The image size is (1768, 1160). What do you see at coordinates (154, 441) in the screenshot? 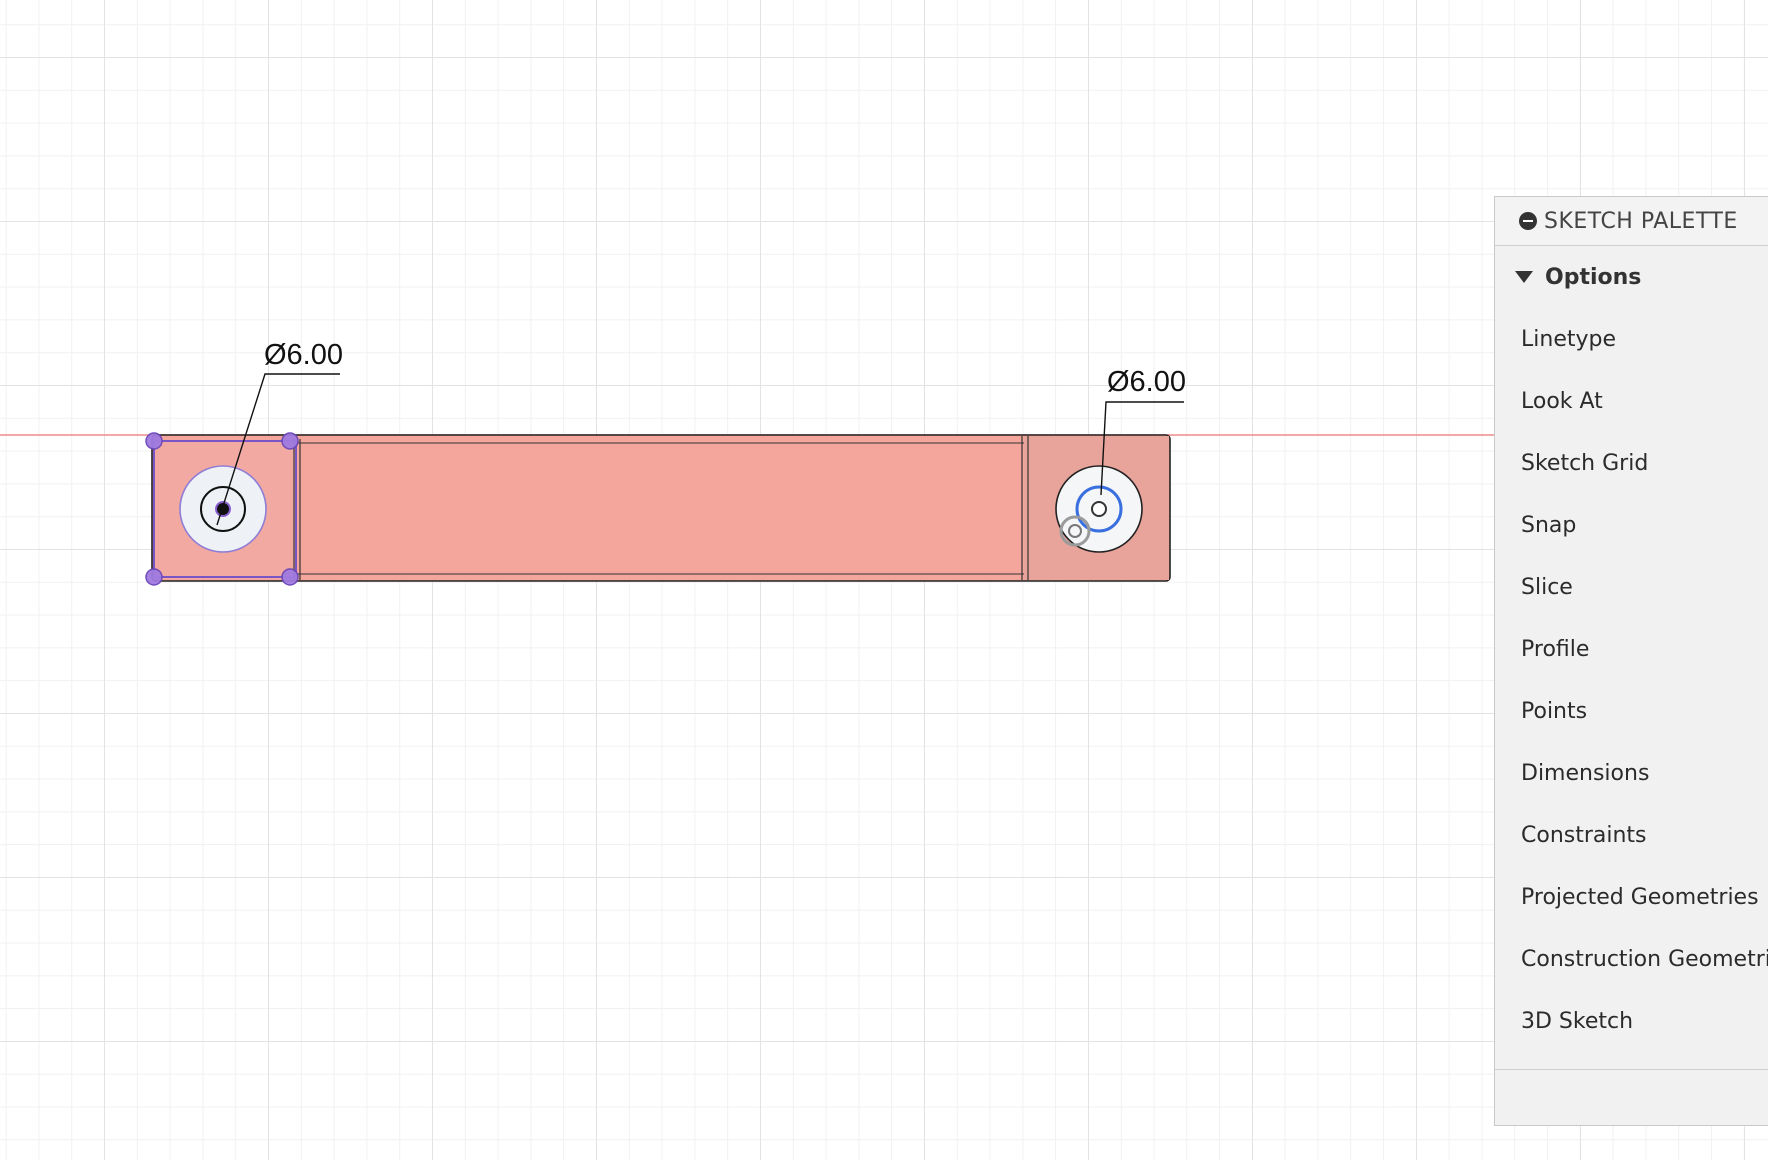
I see `vertex-top-left` at bounding box center [154, 441].